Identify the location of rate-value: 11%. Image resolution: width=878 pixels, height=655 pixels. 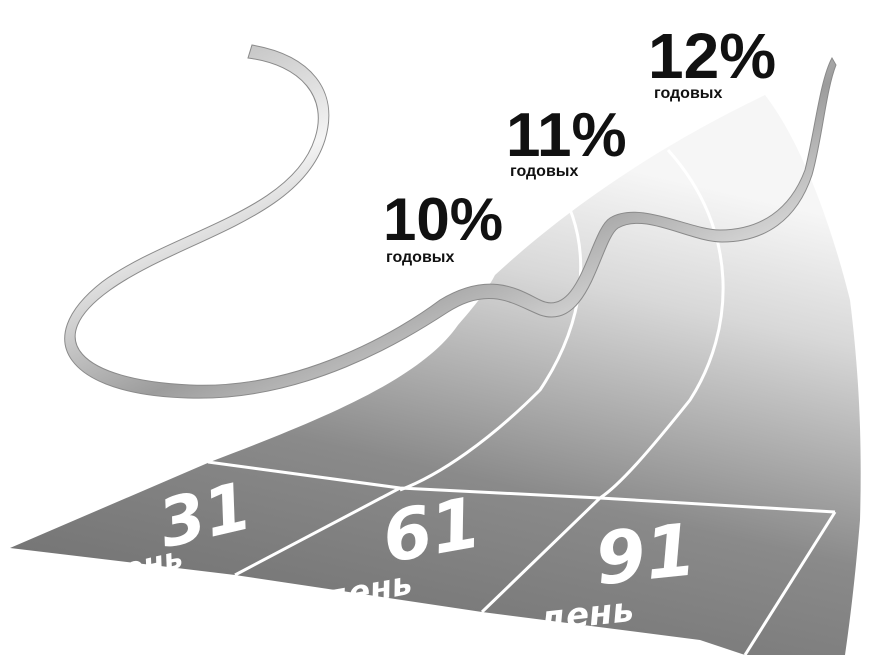
(566, 135).